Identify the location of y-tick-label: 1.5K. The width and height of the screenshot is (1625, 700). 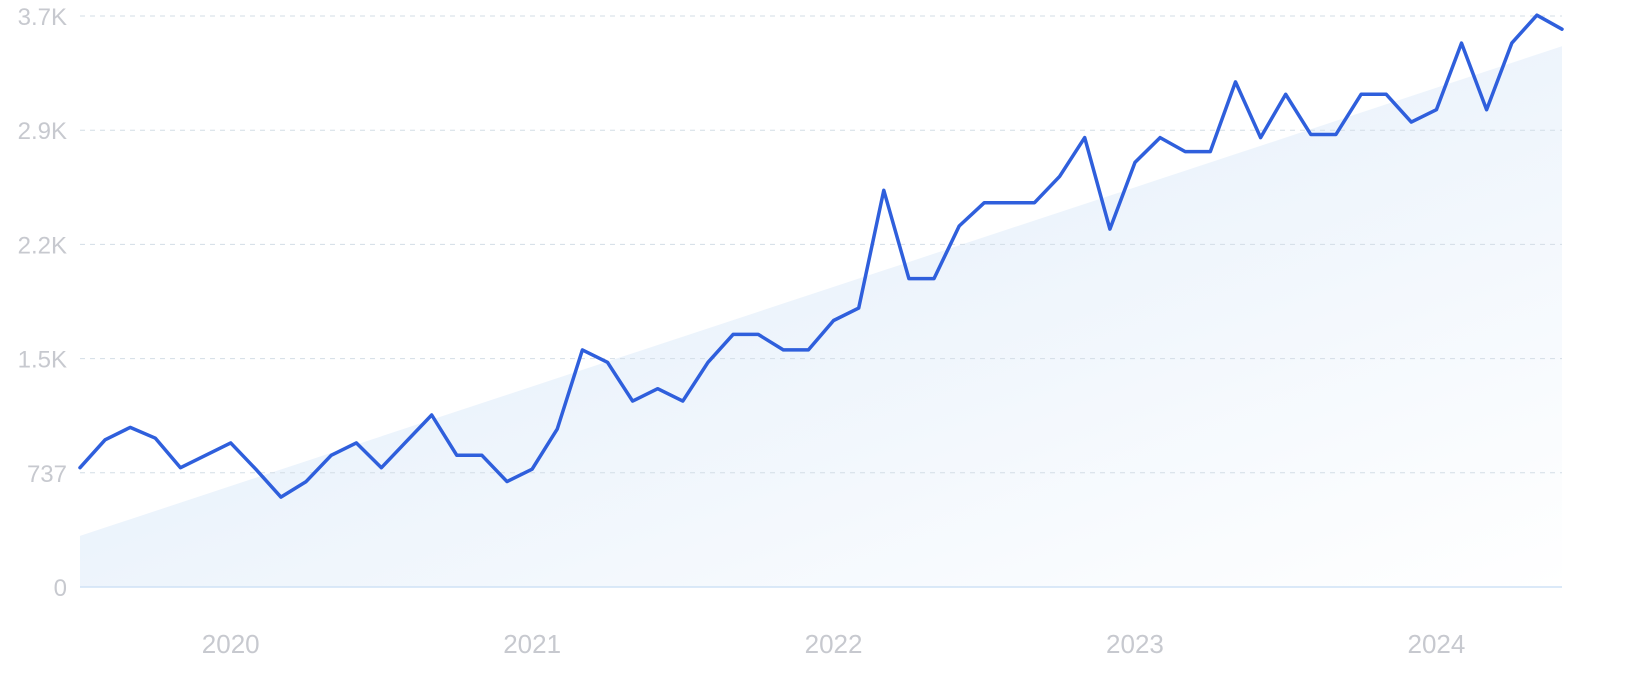
(42, 360).